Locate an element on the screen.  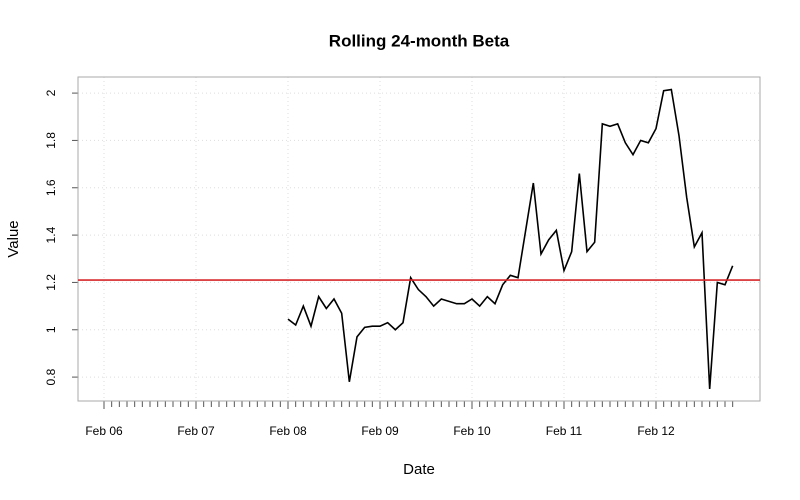
x-tick-label: Feb 08 is located at coordinates (288, 431).